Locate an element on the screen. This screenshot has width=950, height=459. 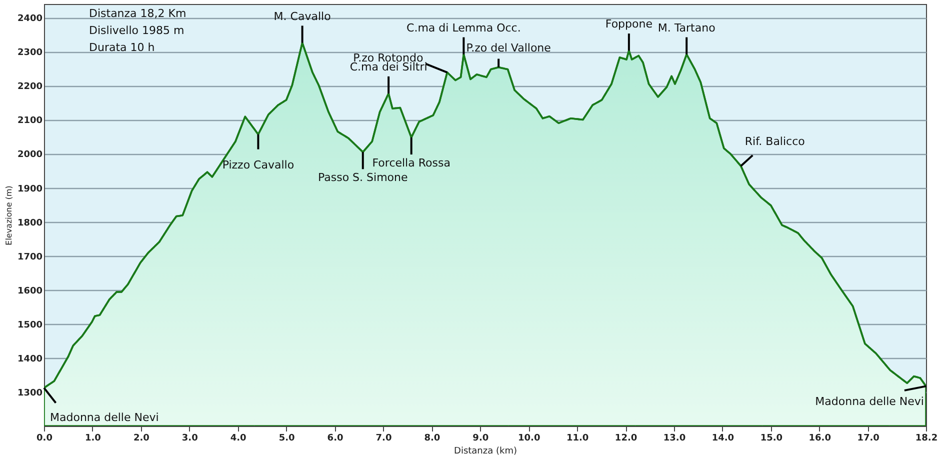
x-tick-label: 0.0 is located at coordinates (44, 439).